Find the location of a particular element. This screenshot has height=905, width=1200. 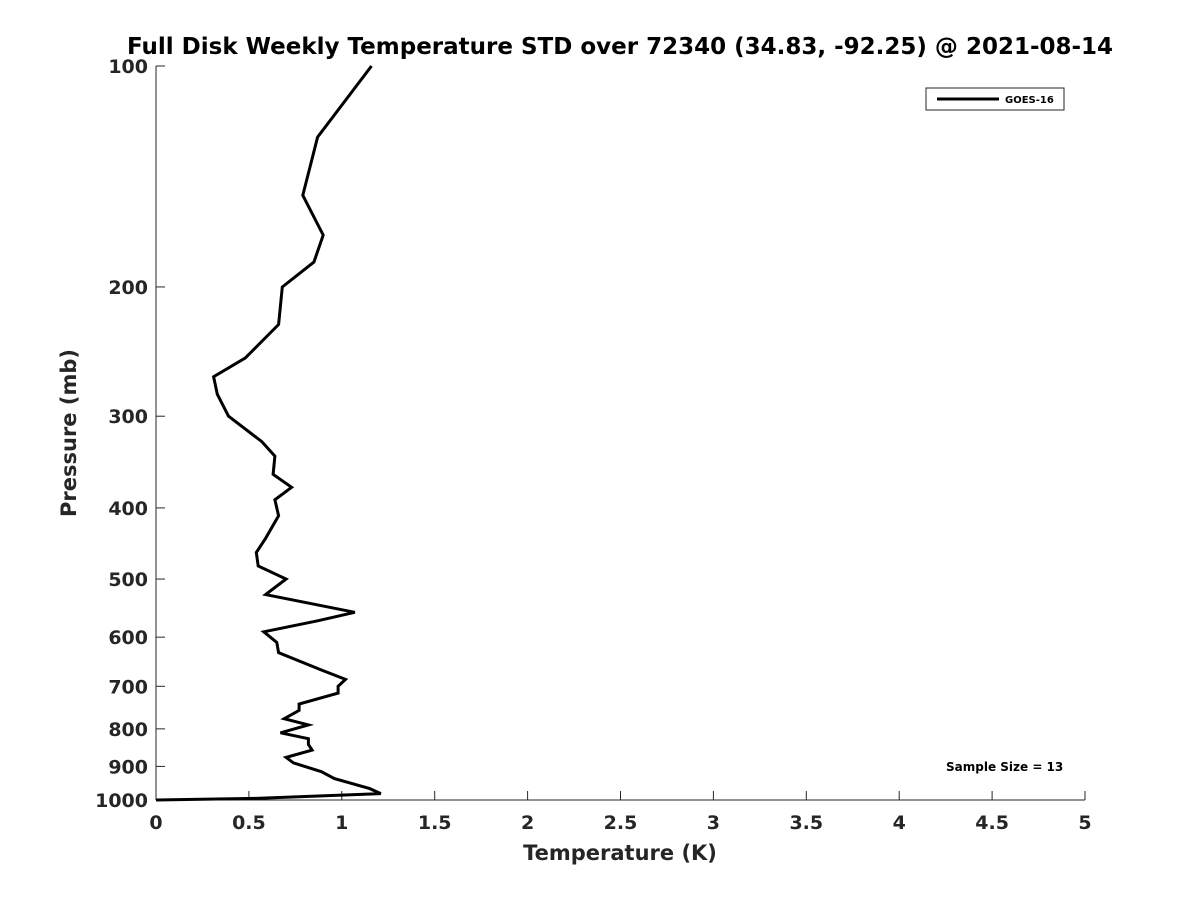

x-tick-label: 2 is located at coordinates (527, 823).